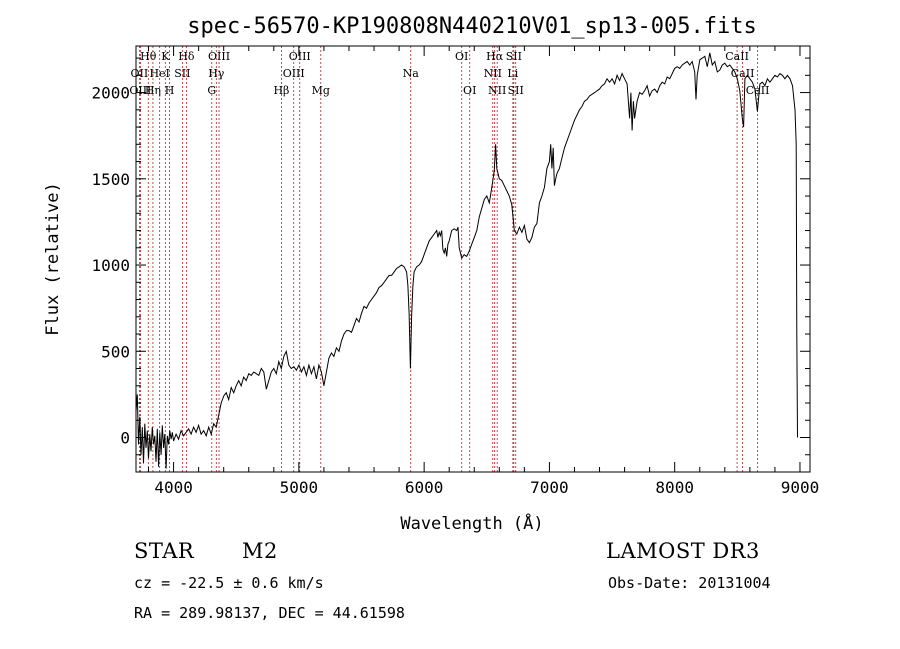 The width and height of the screenshot is (900, 649). What do you see at coordinates (469, 90) in the screenshot?
I see `marker-label-18: OI` at bounding box center [469, 90].